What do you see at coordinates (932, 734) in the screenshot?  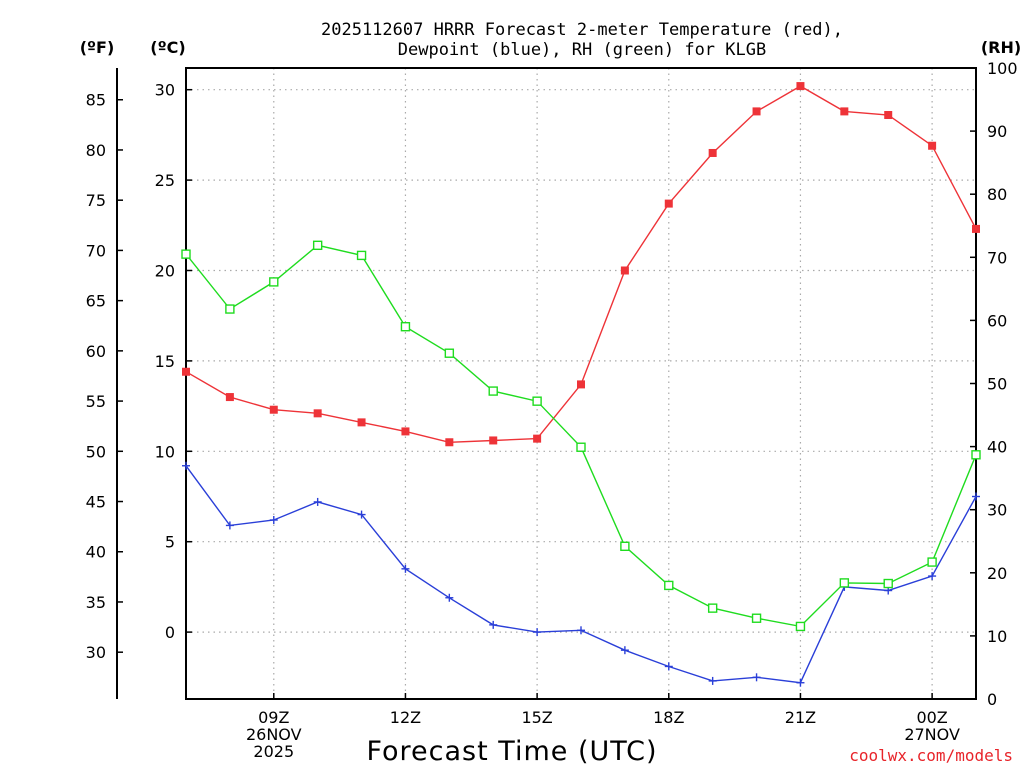 I see `time-tick-label: 27NOV` at bounding box center [932, 734].